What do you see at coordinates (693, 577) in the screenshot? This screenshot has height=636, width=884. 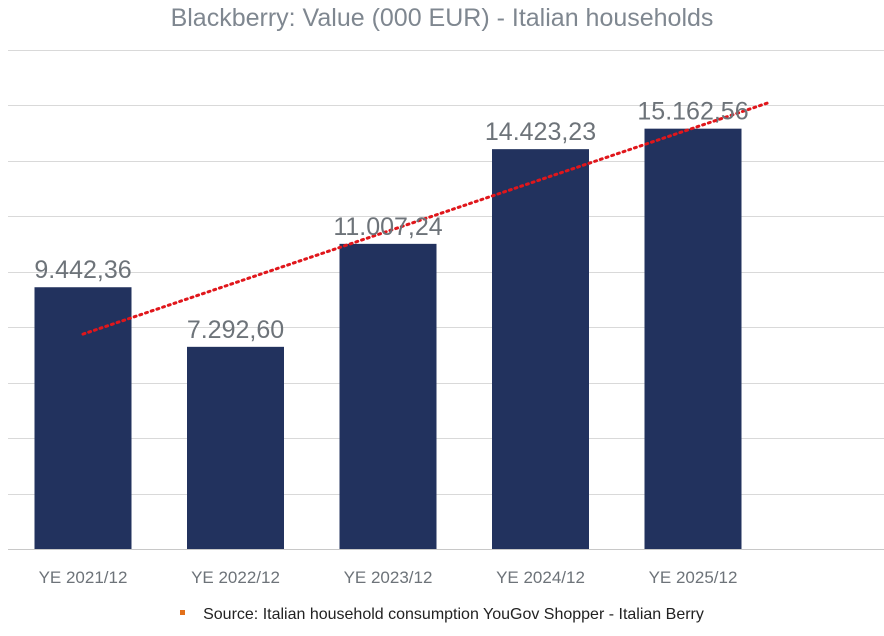 I see `x-tick-label: YE 2025/12` at bounding box center [693, 577].